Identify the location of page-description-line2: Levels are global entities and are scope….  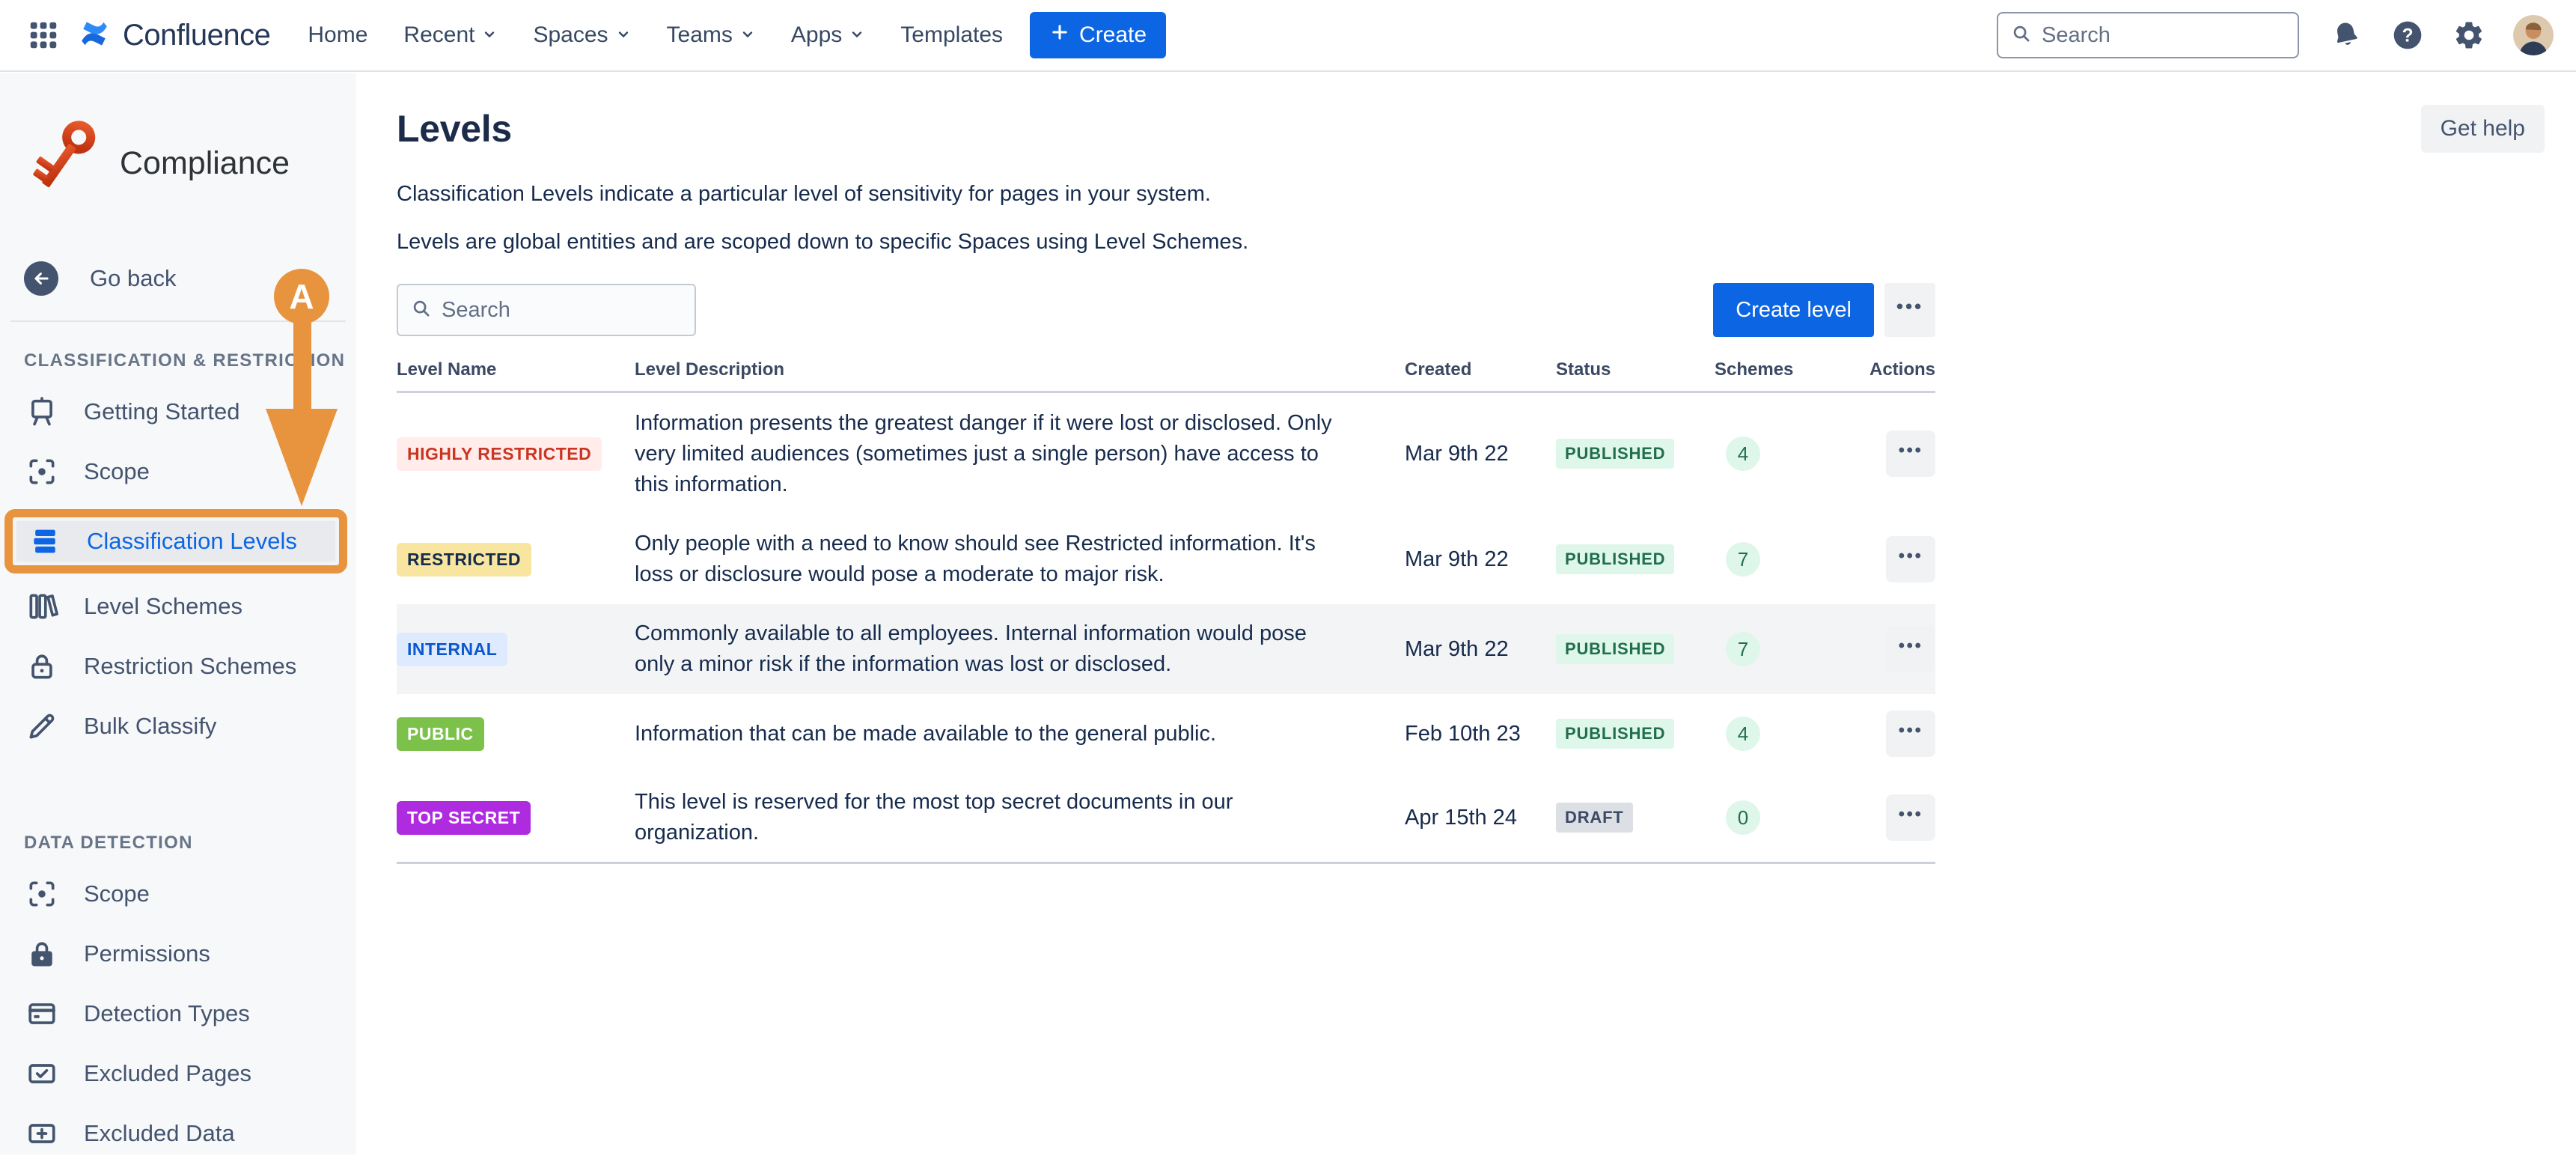
(1471, 242).